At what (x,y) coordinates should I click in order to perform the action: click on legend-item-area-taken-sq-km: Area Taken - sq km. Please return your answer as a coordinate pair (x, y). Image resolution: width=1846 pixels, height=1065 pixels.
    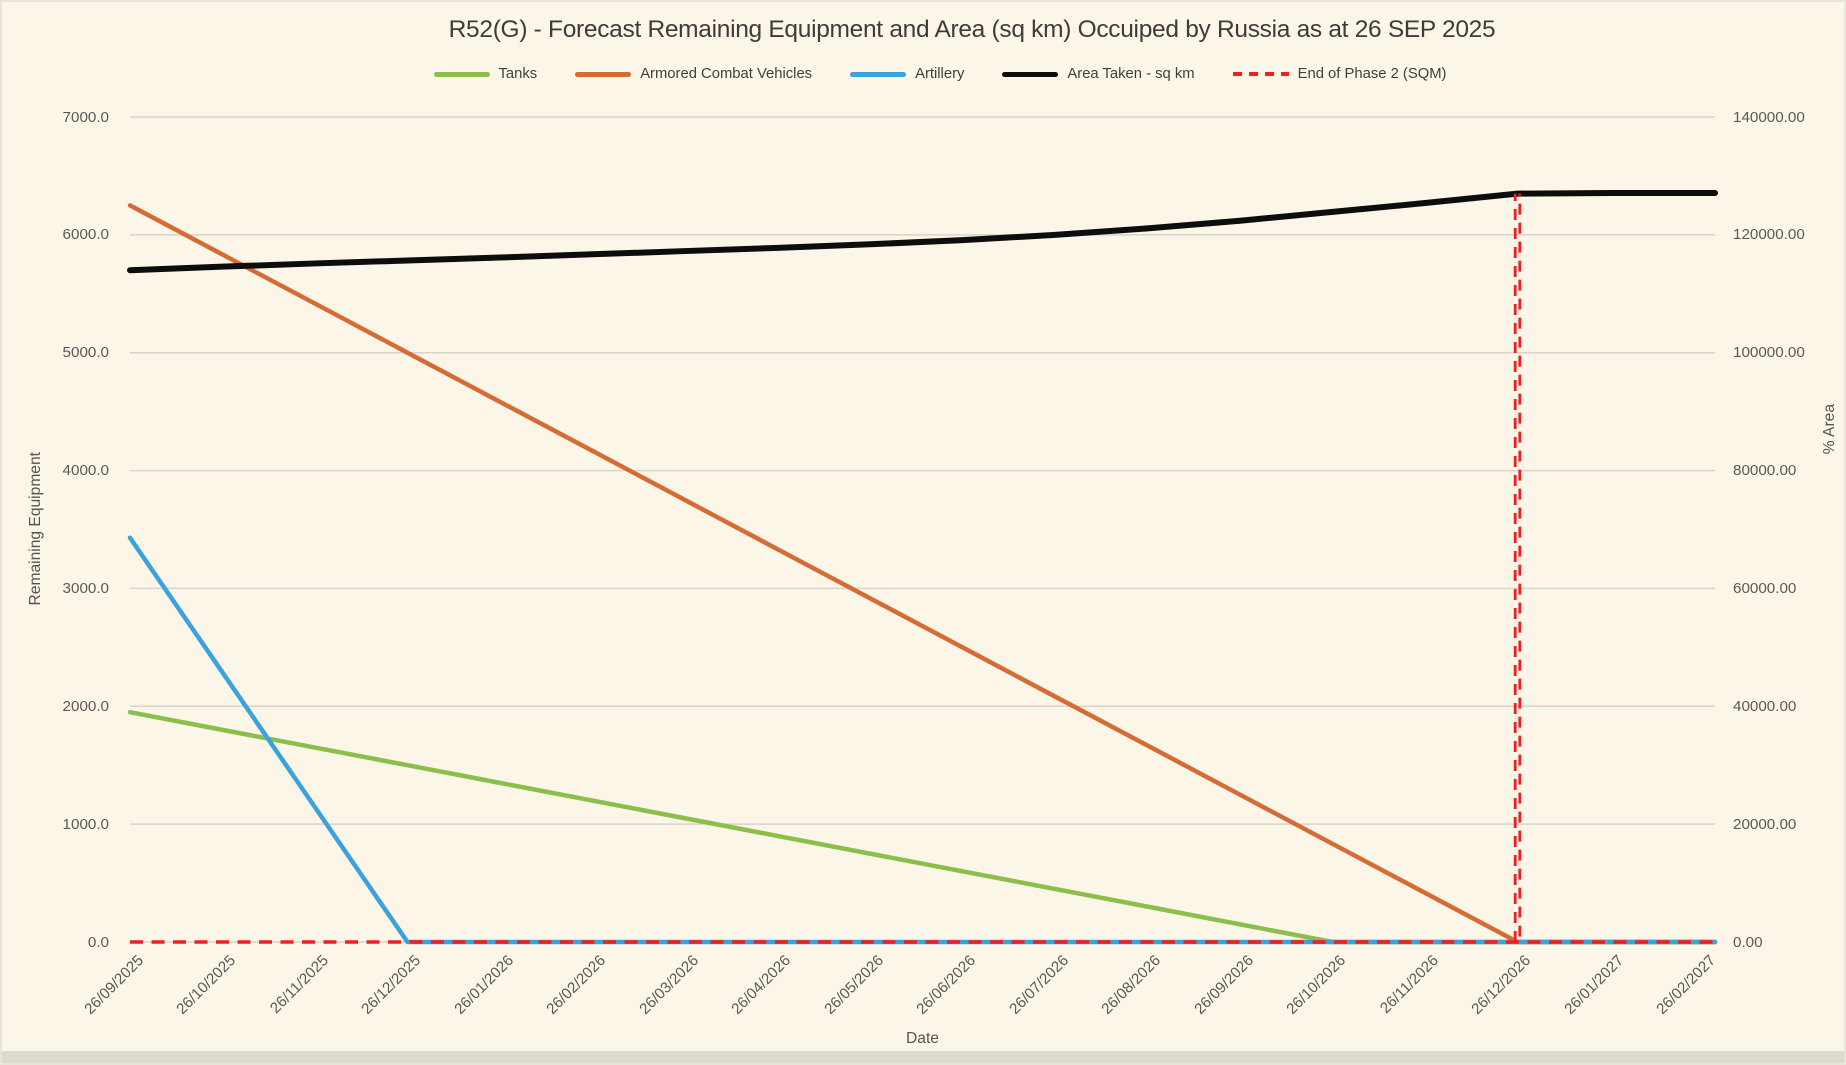
    Looking at the image, I should click on (1098, 74).